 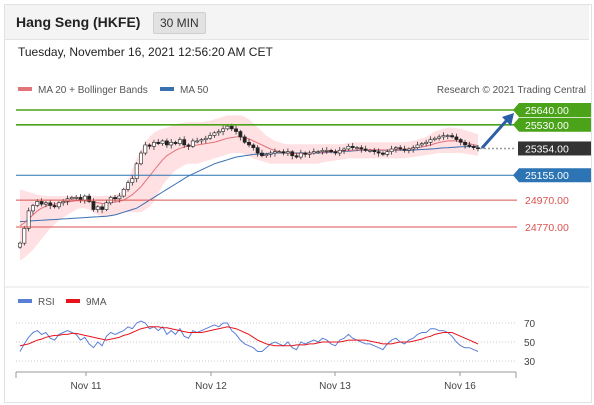 What do you see at coordinates (73, 301) in the screenshot?
I see `ma9-legend-swatch` at bounding box center [73, 301].